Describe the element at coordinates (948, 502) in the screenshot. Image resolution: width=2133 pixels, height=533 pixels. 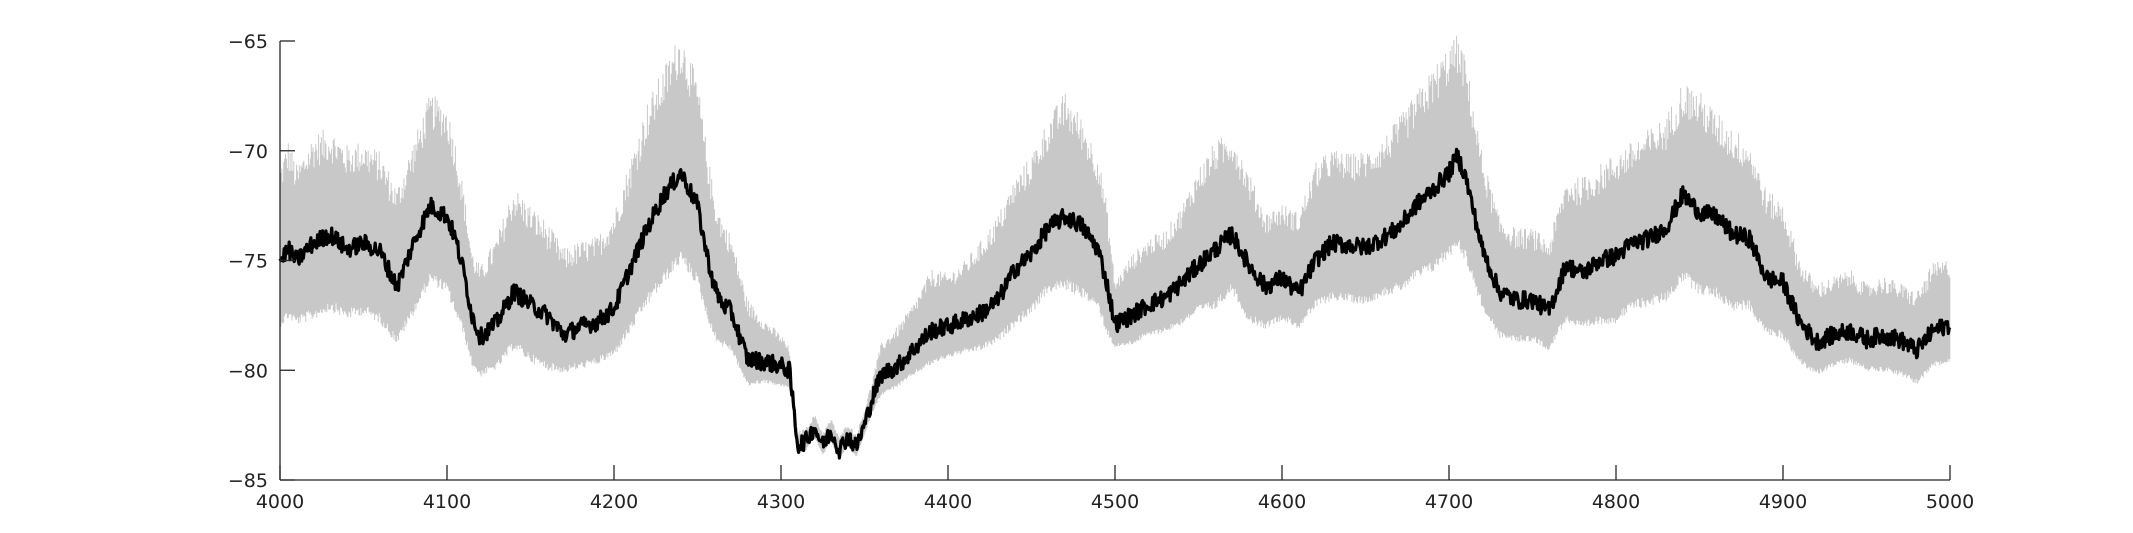
I see `x-tick-label: 4400` at that location.